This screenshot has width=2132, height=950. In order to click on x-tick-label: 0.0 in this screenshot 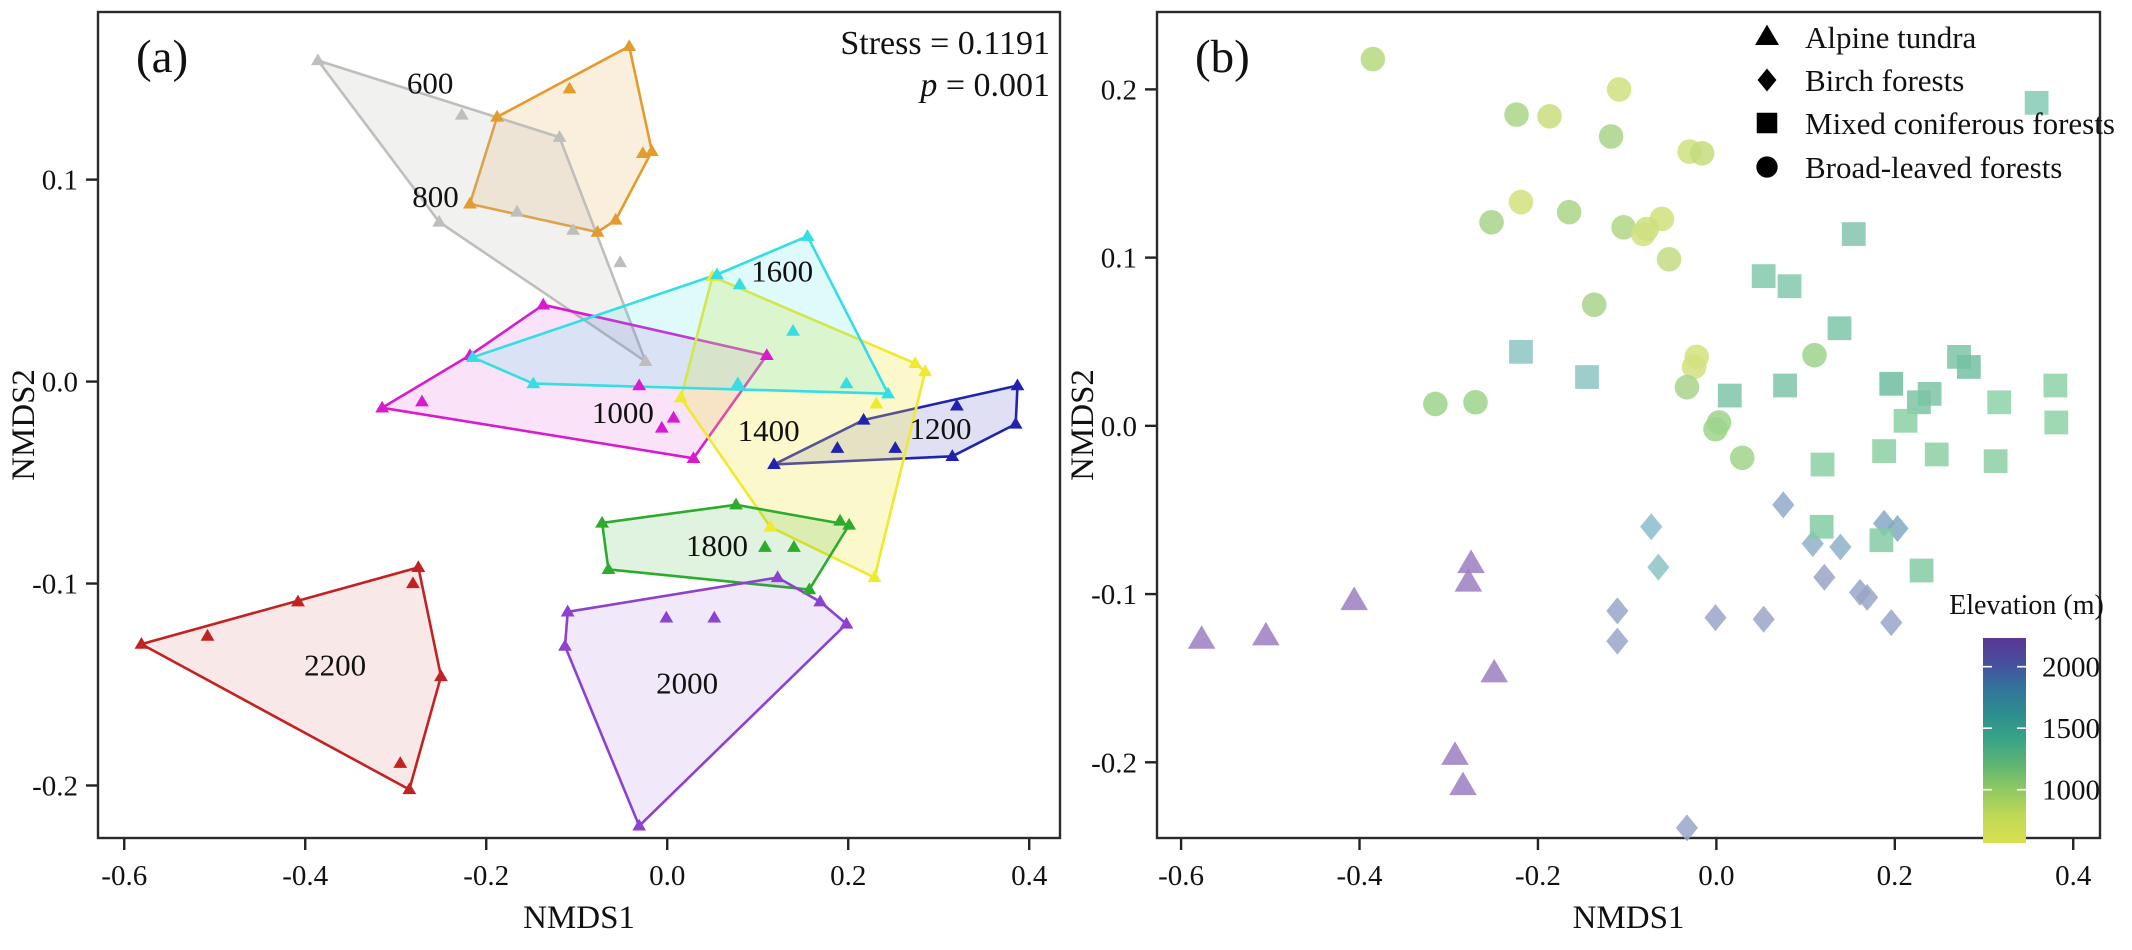, I will do `click(1716, 876)`.